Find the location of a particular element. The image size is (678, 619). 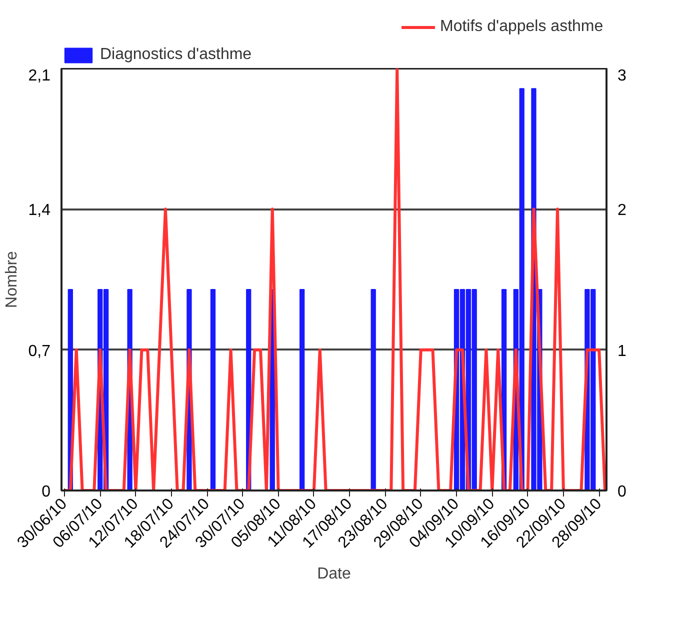

y-tick-label: 1,4 is located at coordinates (39, 211).